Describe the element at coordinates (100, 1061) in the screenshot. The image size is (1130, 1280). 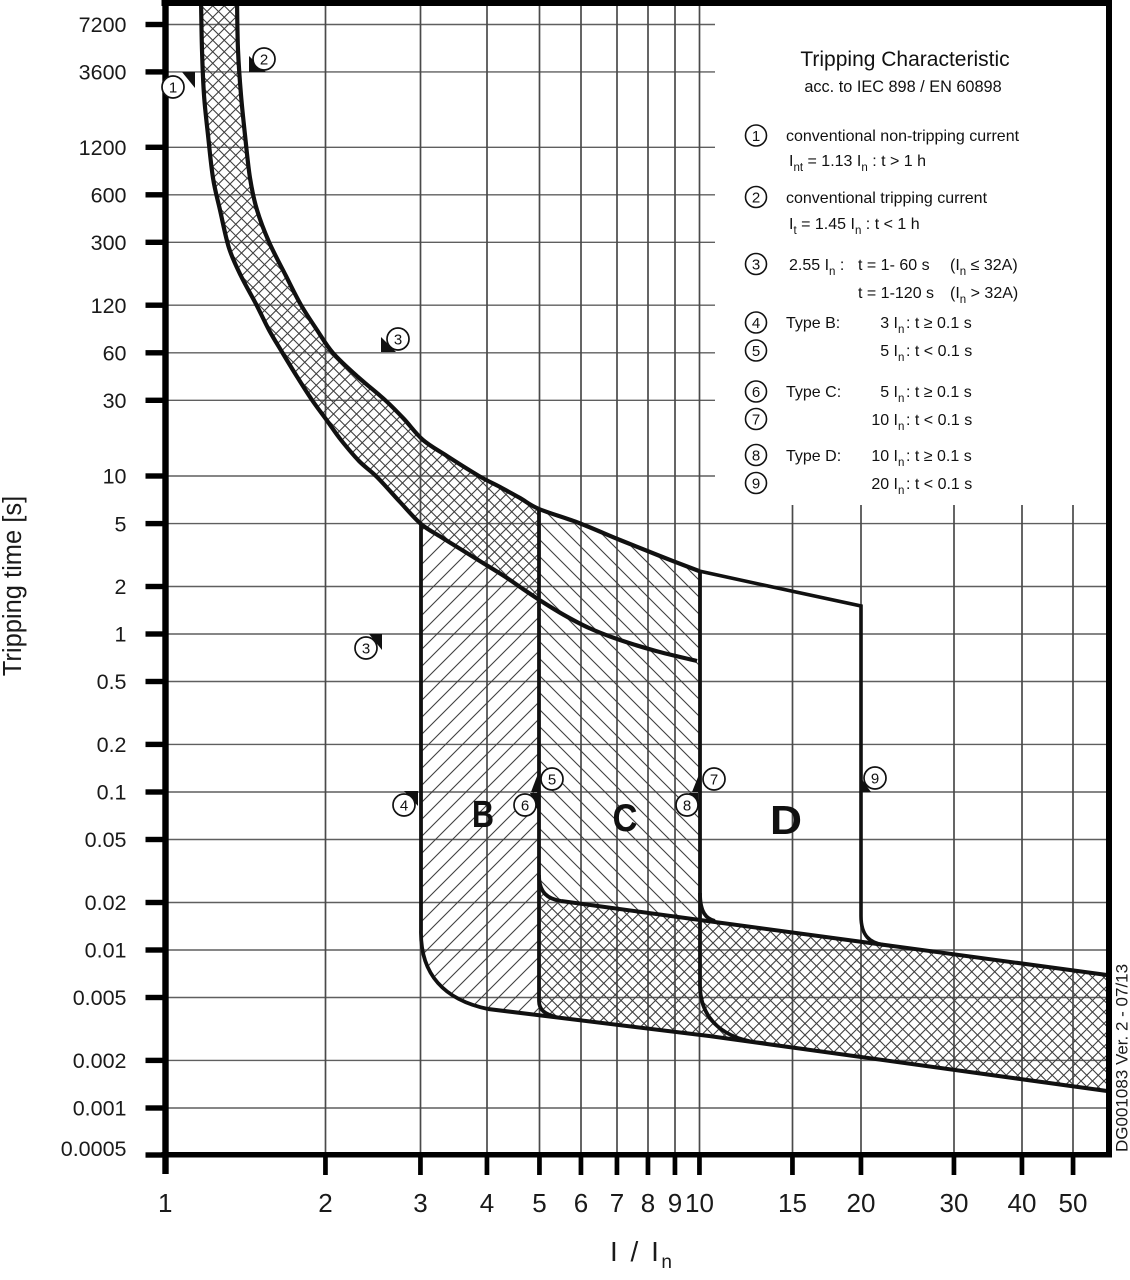
I see `svg-text: 0.002` at that location.